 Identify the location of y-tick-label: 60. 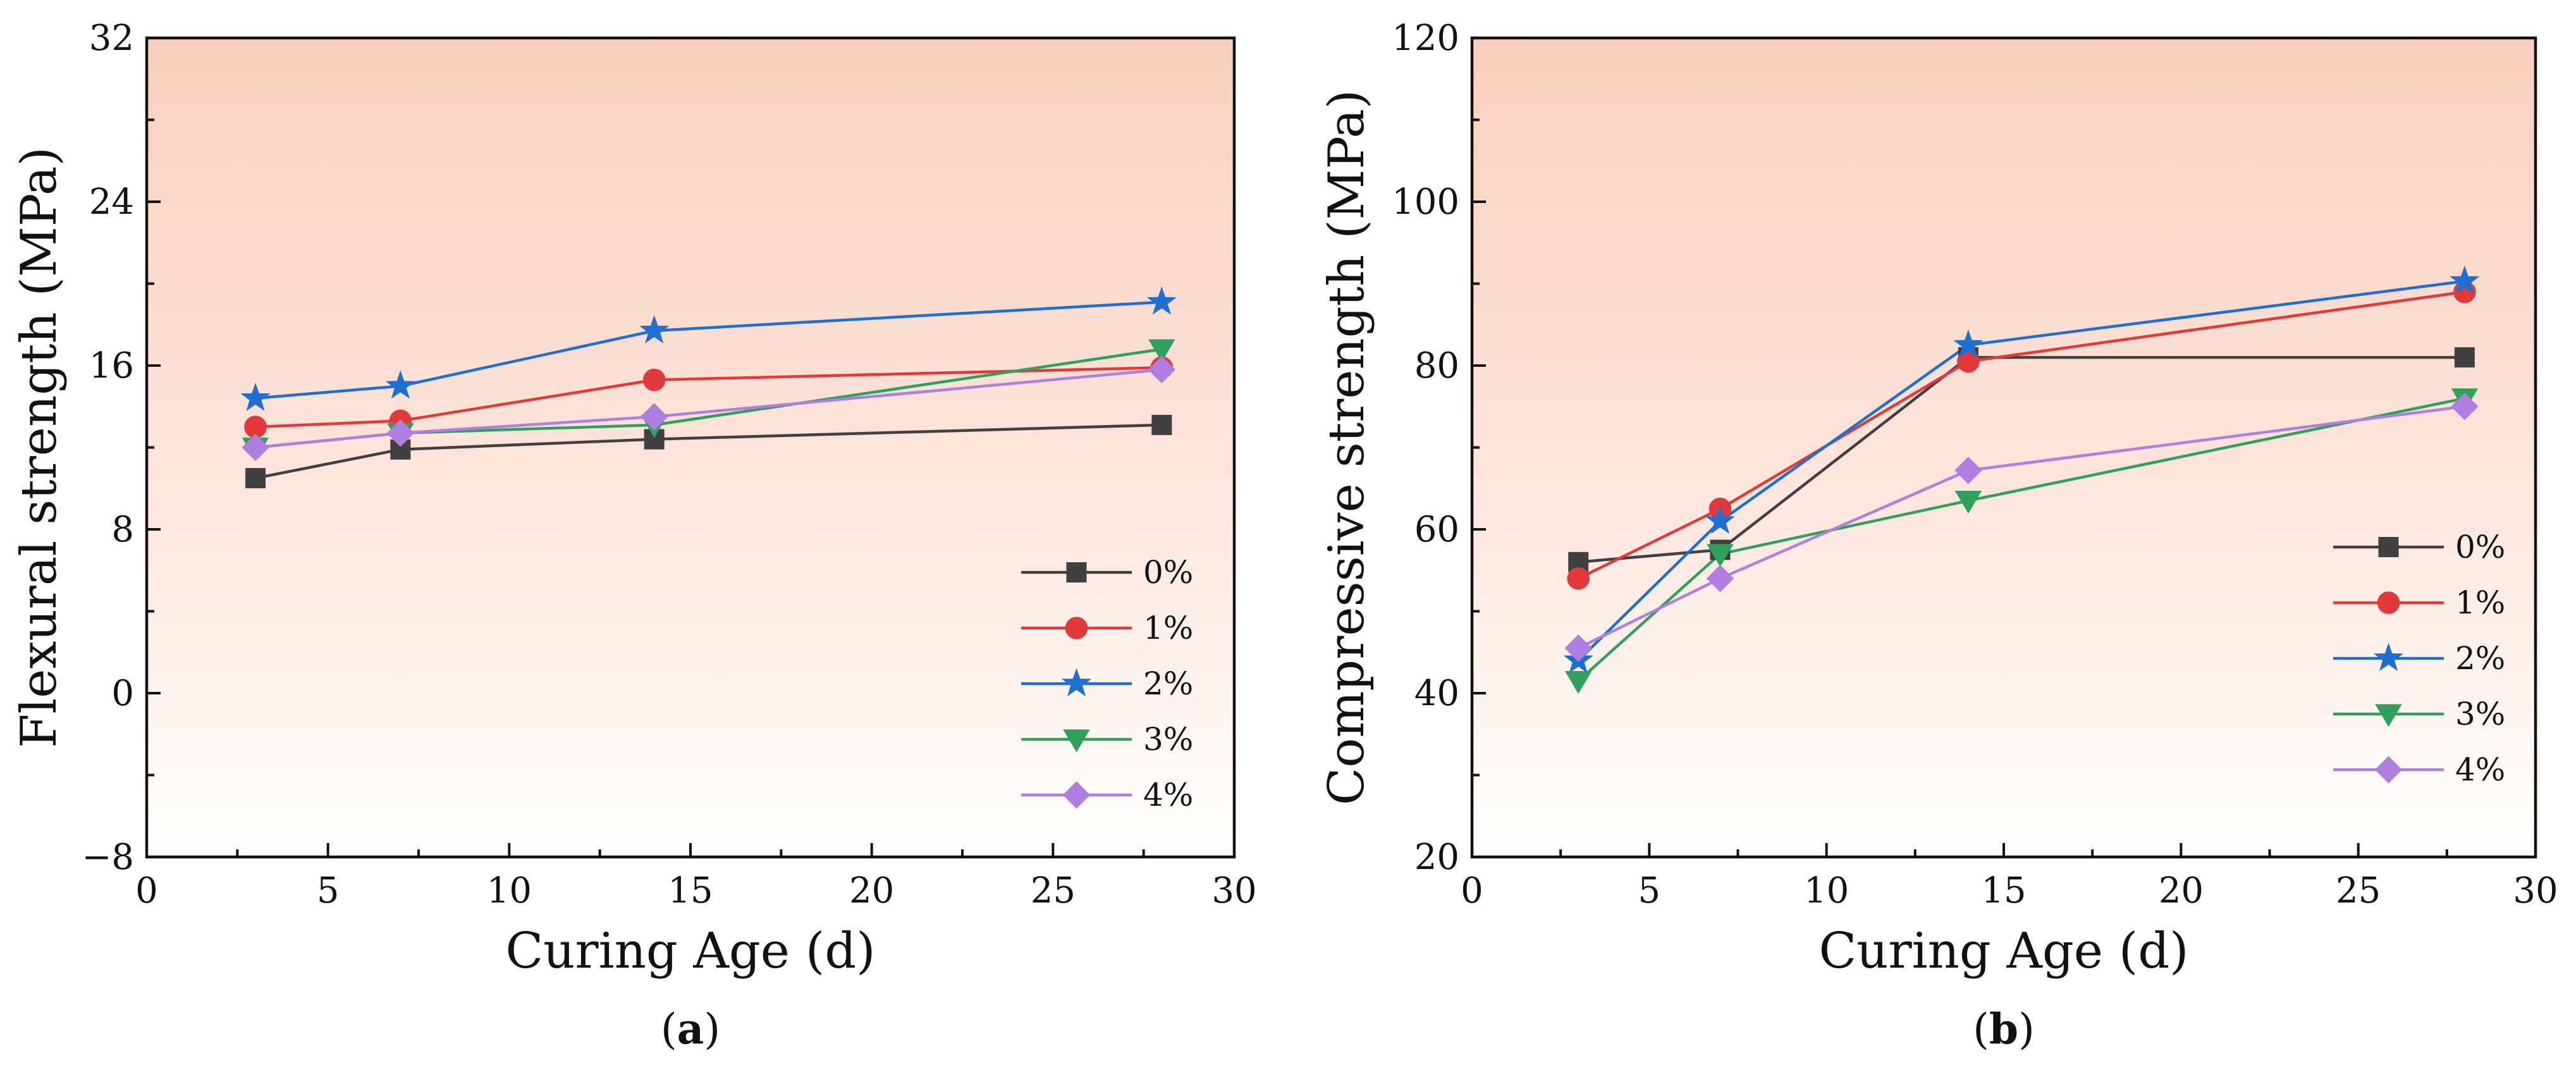
(1436, 529).